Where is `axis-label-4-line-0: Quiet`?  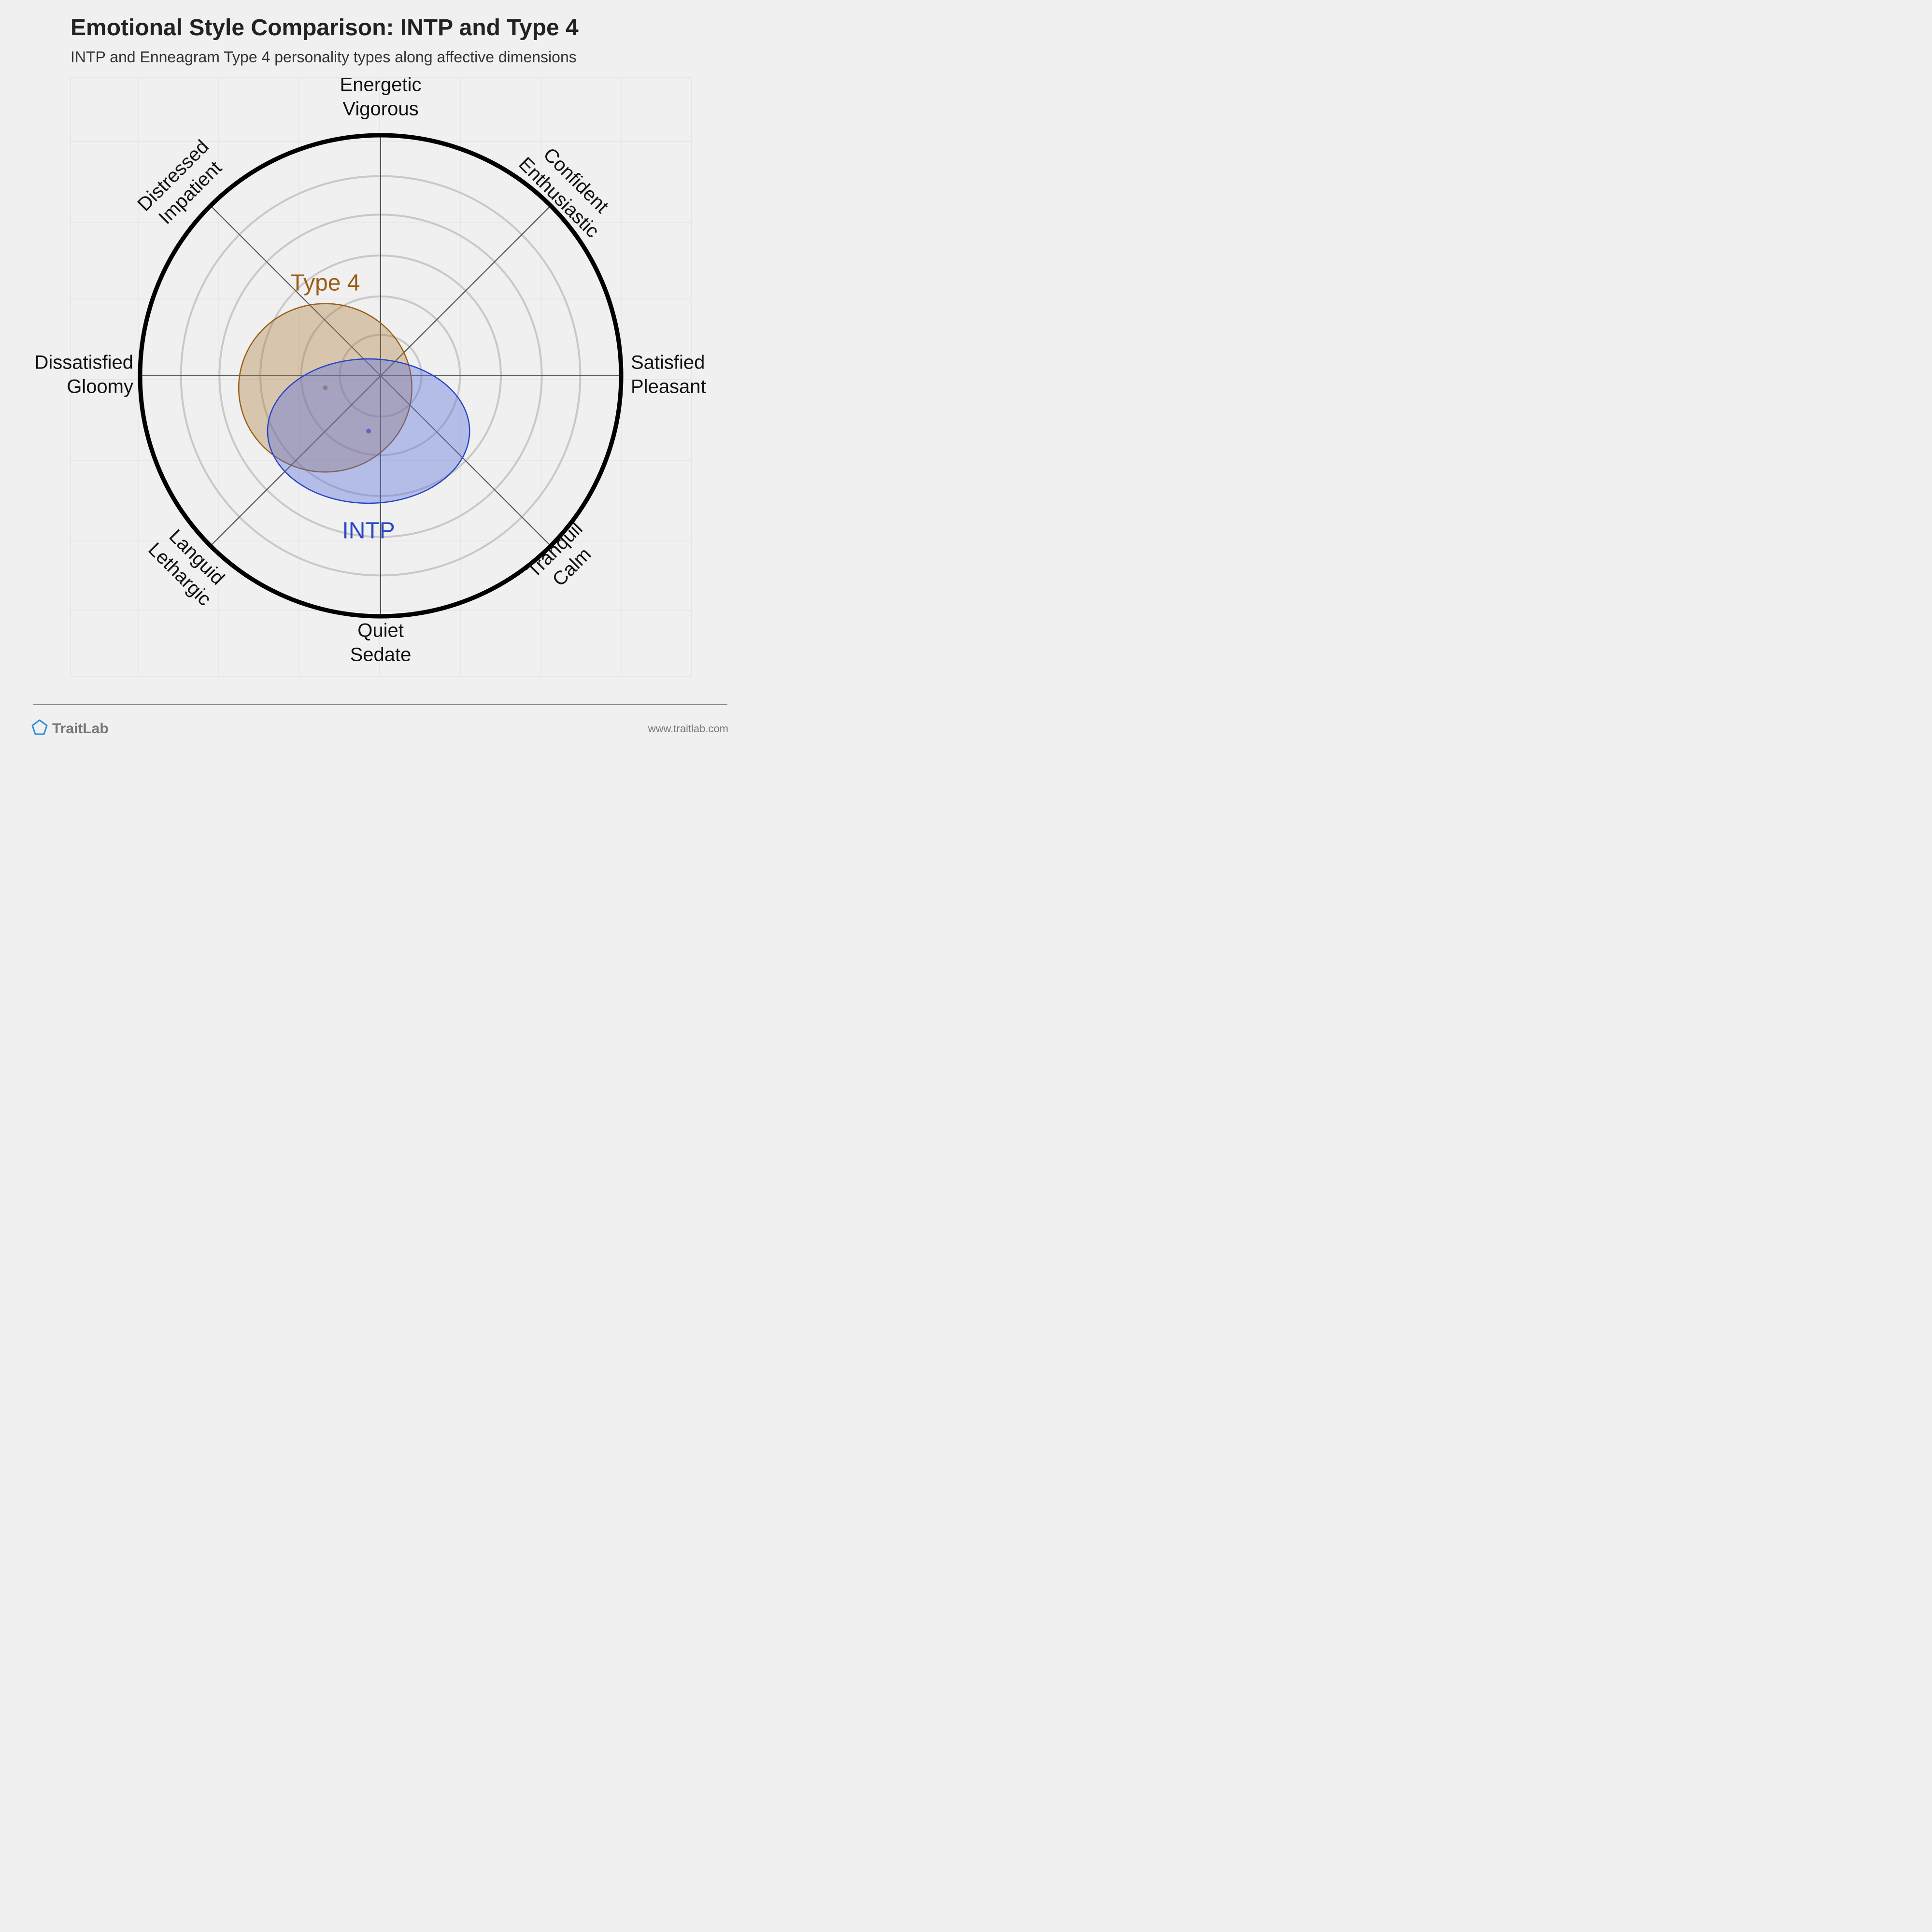 axis-label-4-line-0: Quiet is located at coordinates (380, 630).